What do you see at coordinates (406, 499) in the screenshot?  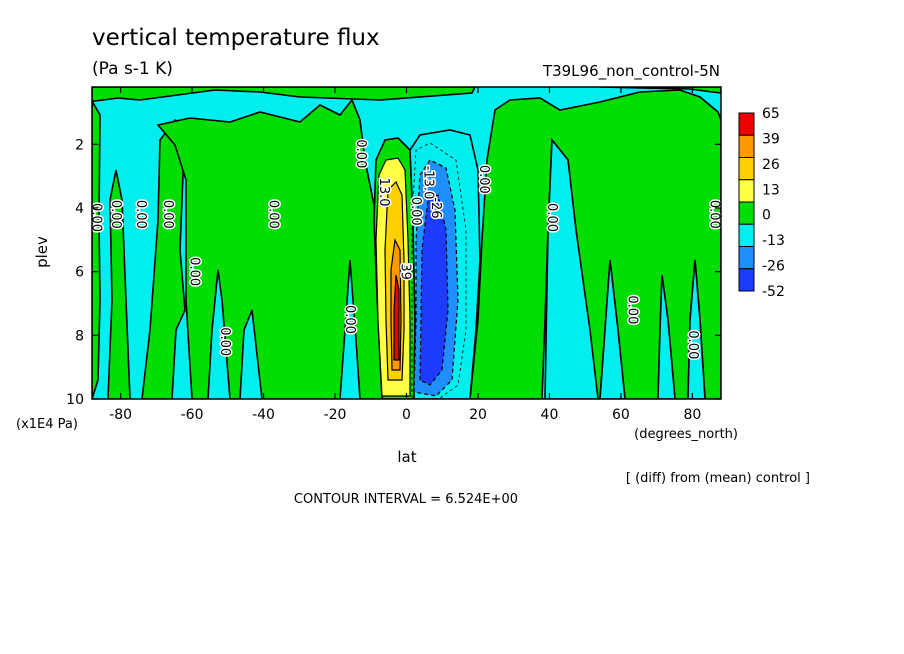 I see `contour-interval: CONTOUR INTERVAL = 6.524E+00` at bounding box center [406, 499].